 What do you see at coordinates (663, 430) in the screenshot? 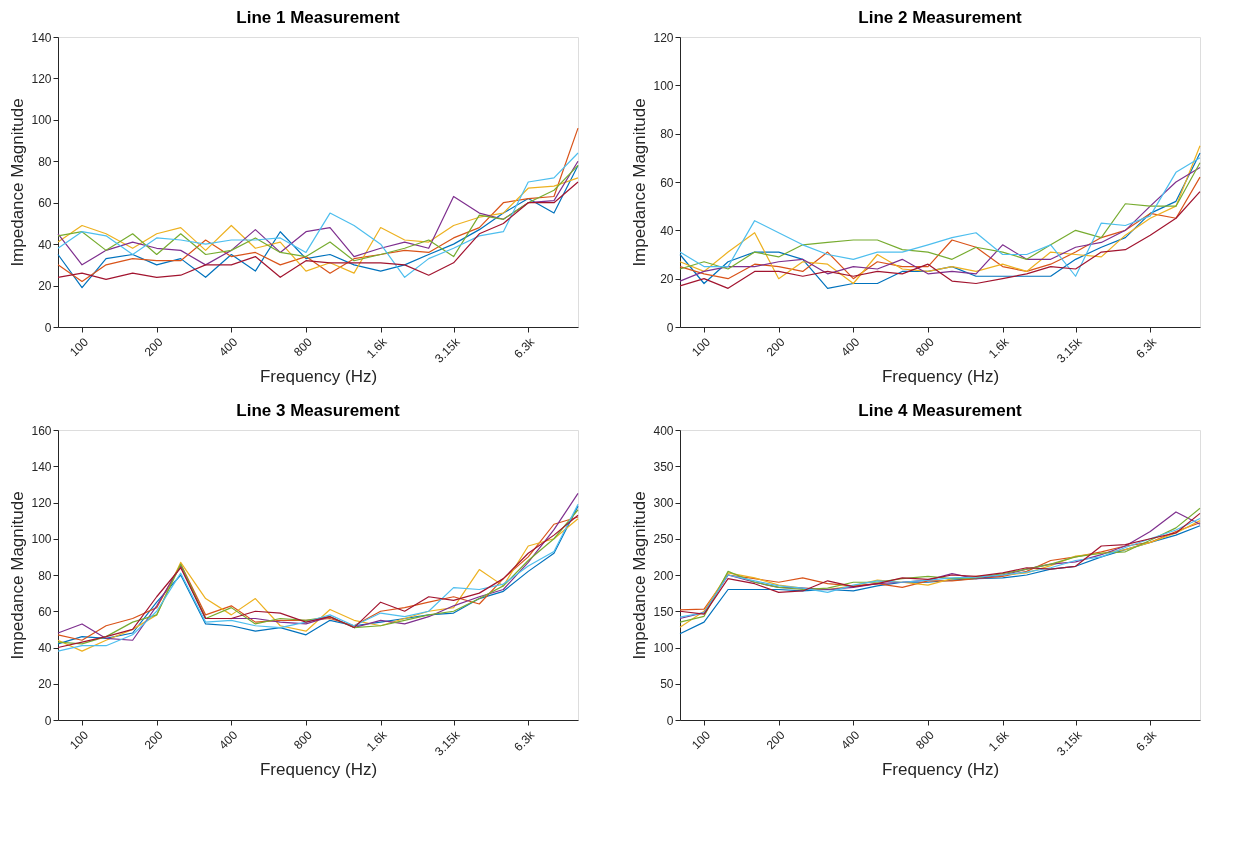
I see `y-tick-label: 400` at bounding box center [663, 430].